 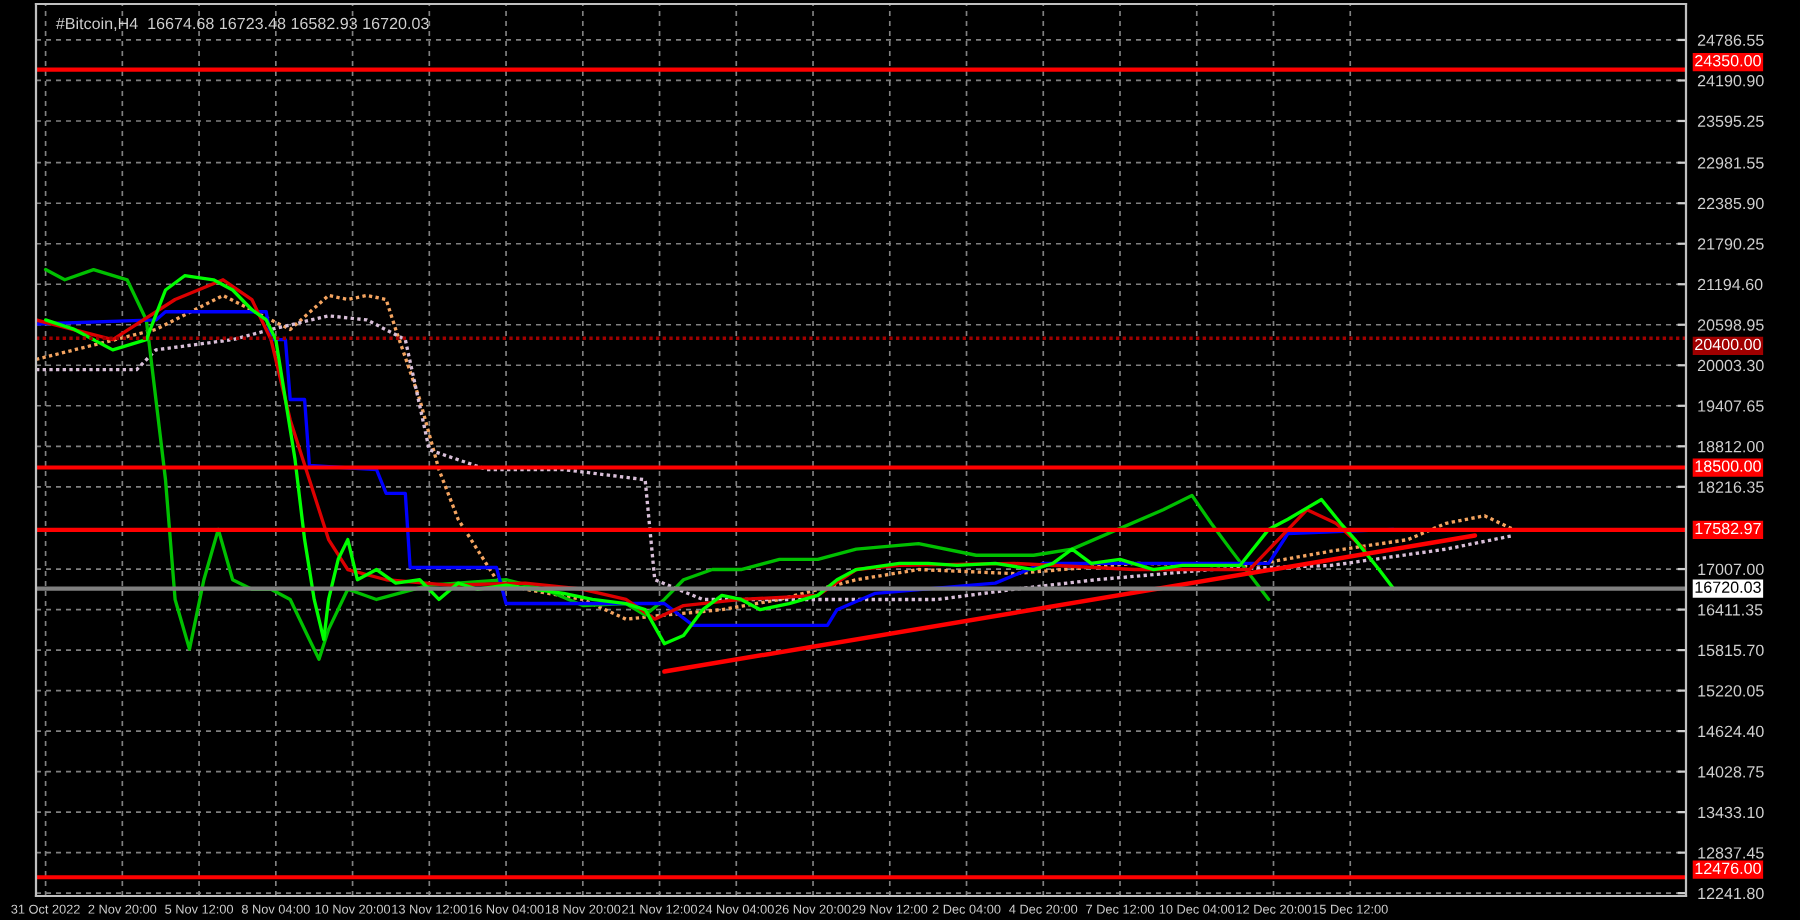 What do you see at coordinates (1730, 284) in the screenshot?
I see `y-tick-label: 21194.60` at bounding box center [1730, 284].